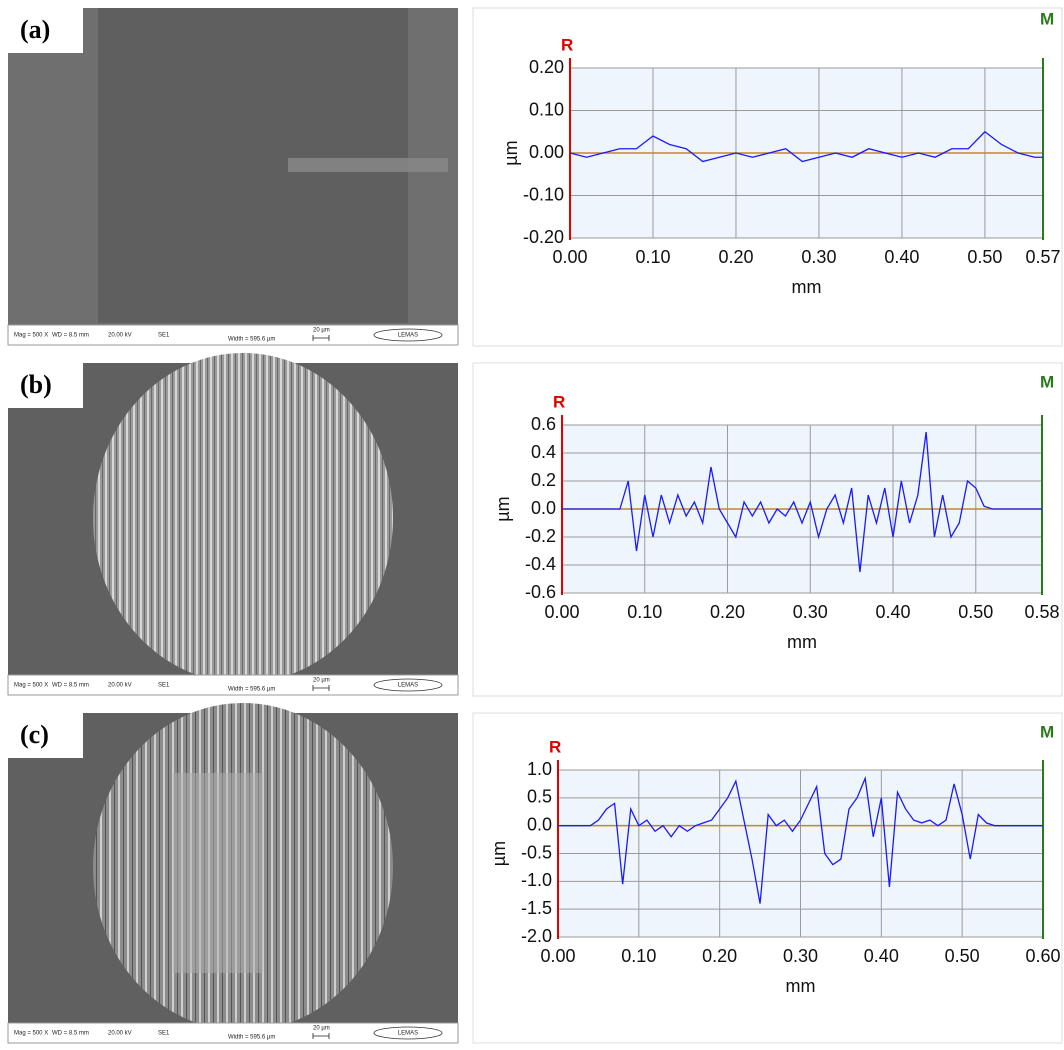 This screenshot has height=1050, width=1064. I want to click on y-tick-label: -0.20, so click(543, 237).